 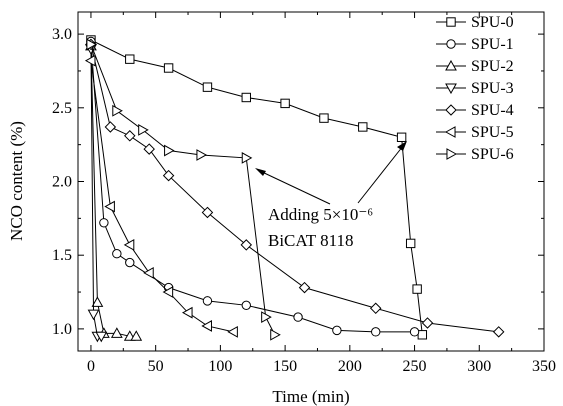 What do you see at coordinates (16, 181) in the screenshot?
I see `y-axis-label: NCO content (%)` at bounding box center [16, 181].